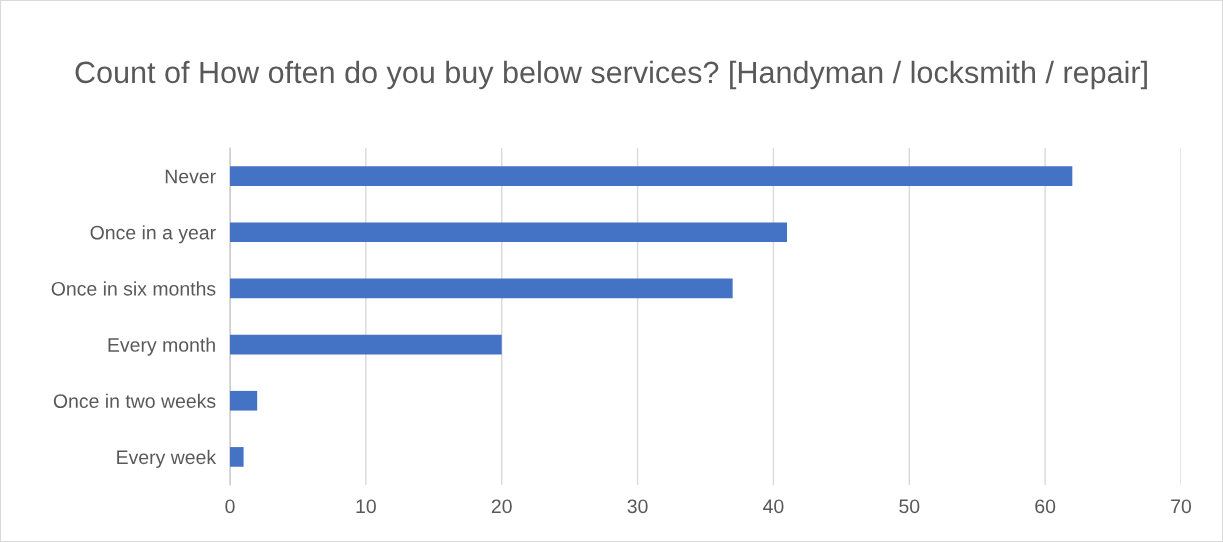  What do you see at coordinates (190, 176) in the screenshot?
I see `y-tick-label: Never` at bounding box center [190, 176].